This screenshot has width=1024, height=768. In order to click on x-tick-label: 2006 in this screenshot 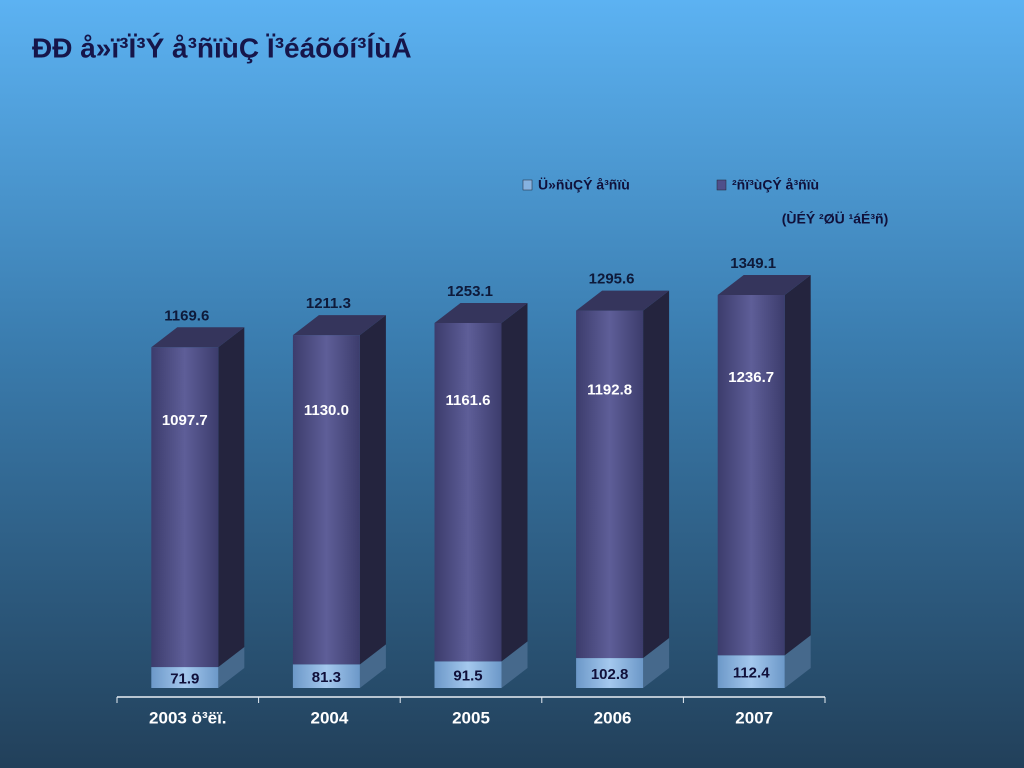, I will do `click(613, 717)`.